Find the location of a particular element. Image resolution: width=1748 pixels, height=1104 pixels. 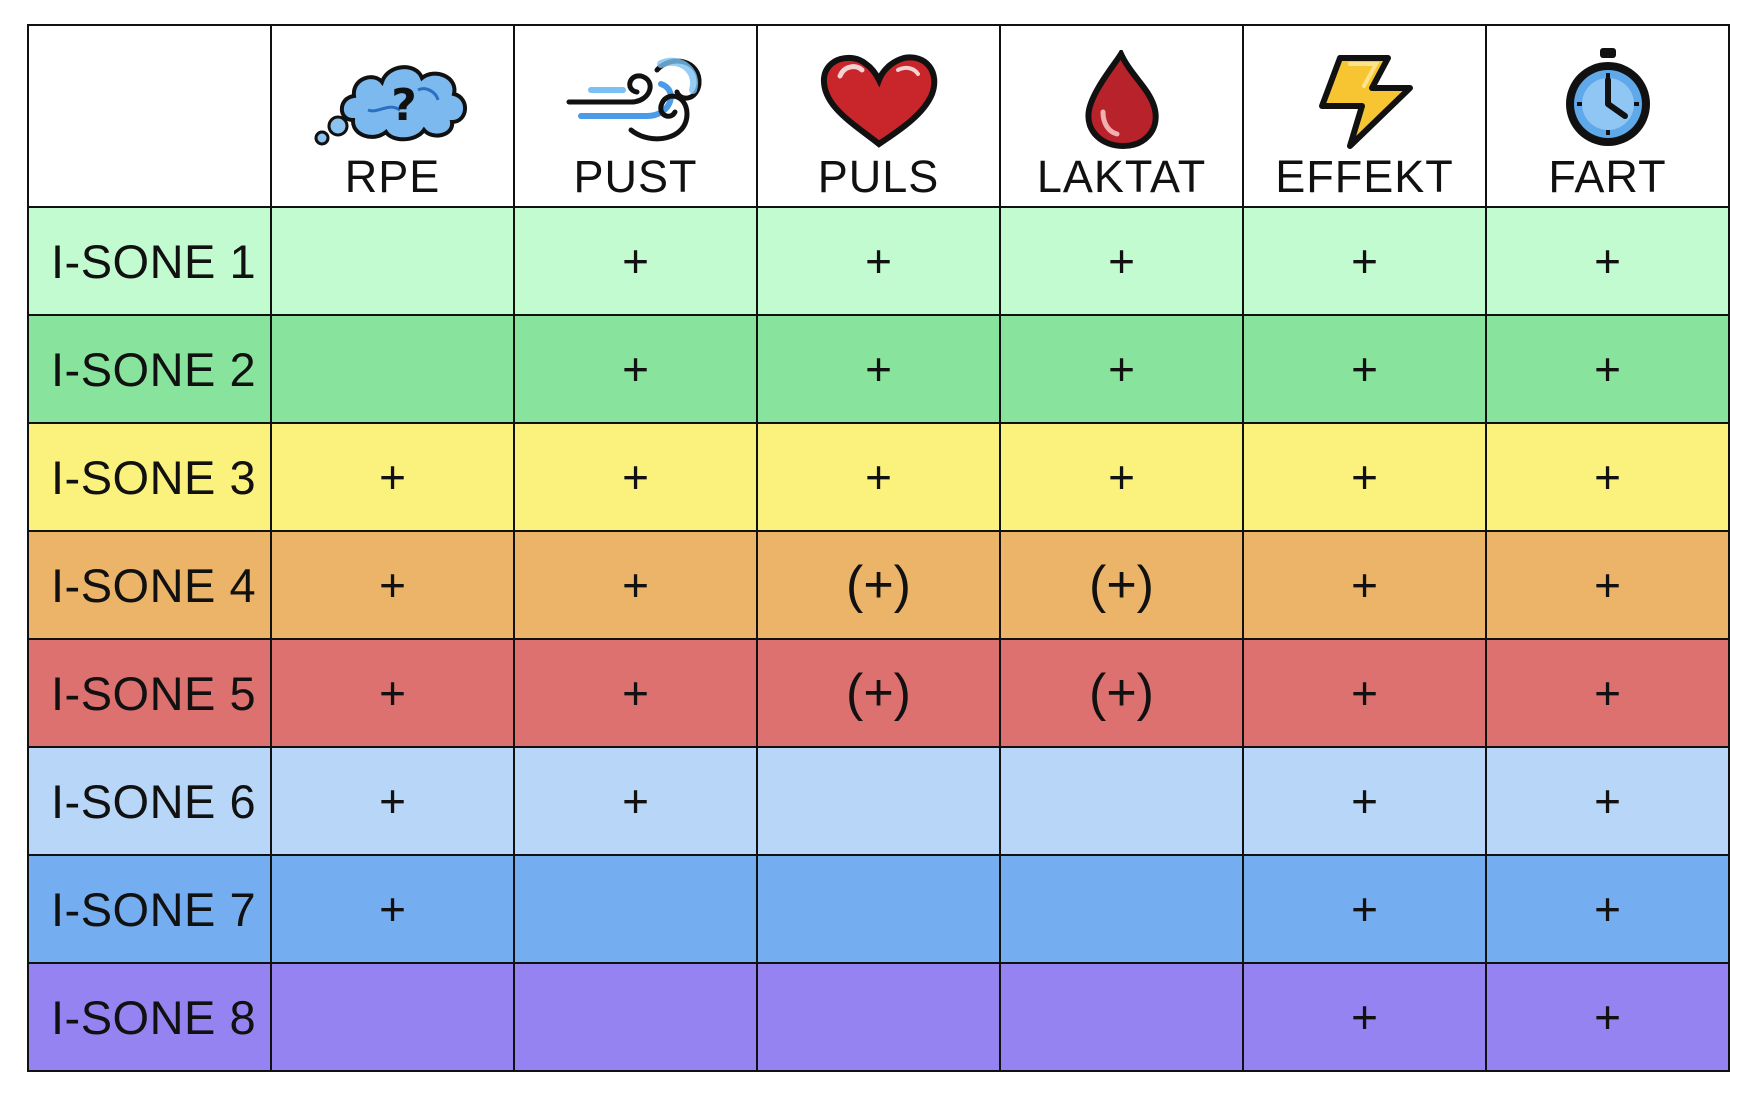

zone-row: I-SONE 5 + + (+) (+) + + is located at coordinates (878, 693).